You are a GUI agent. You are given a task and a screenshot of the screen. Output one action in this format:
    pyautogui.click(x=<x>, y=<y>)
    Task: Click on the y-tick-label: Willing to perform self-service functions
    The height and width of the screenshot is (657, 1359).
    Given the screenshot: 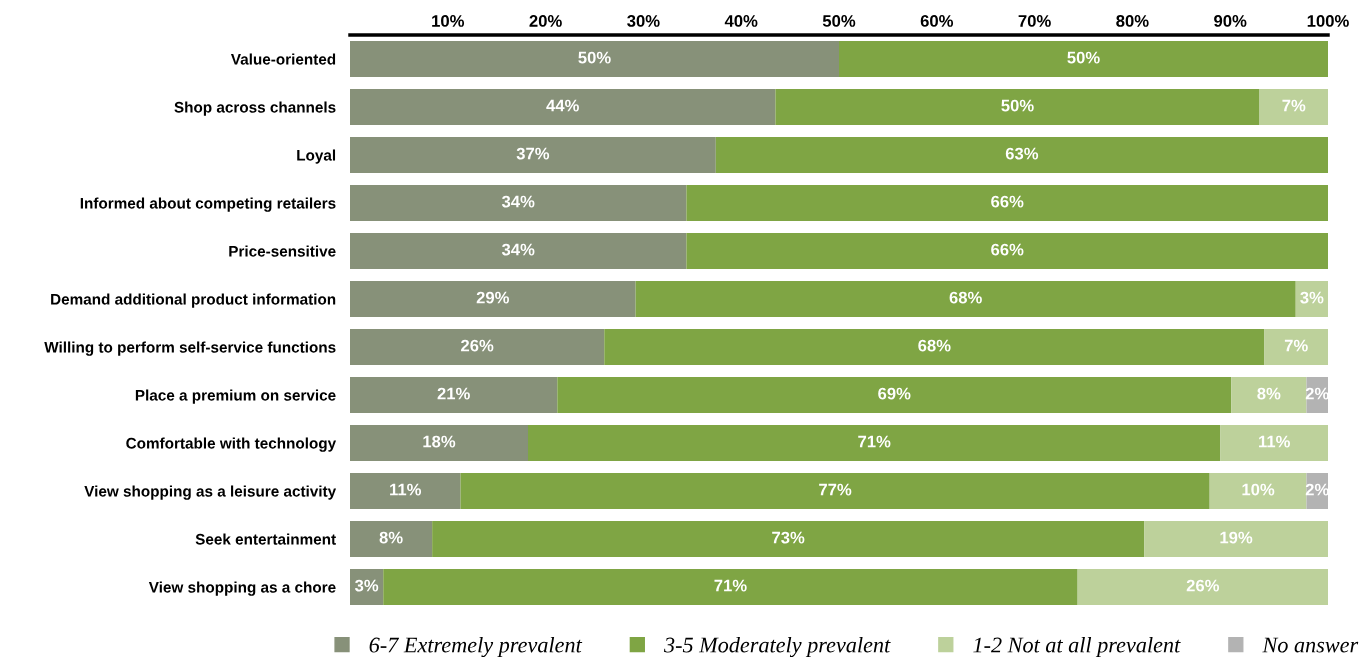 What is the action you would take?
    pyautogui.click(x=190, y=348)
    